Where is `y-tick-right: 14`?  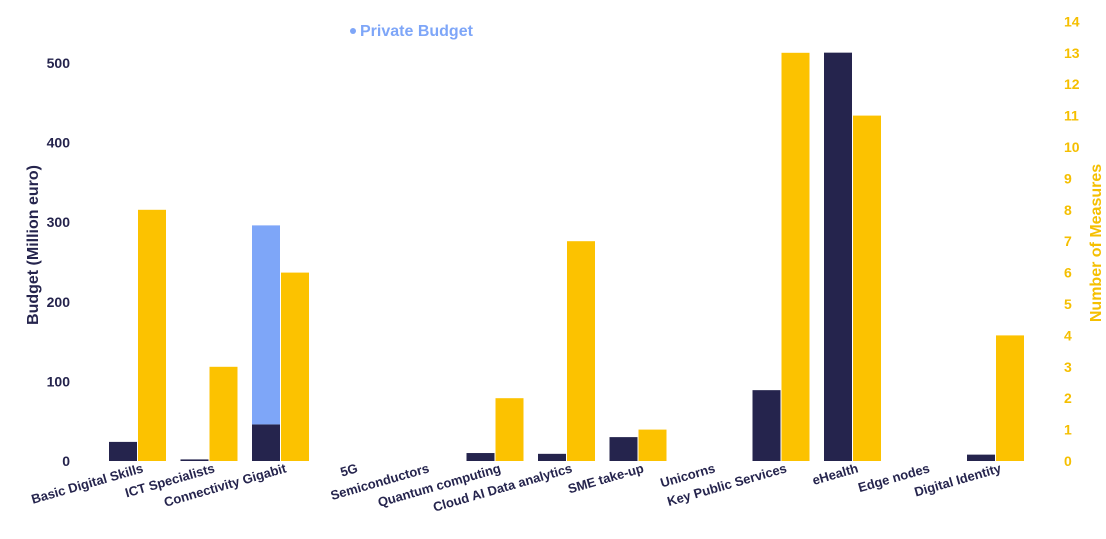 y-tick-right: 14 is located at coordinates (1072, 21).